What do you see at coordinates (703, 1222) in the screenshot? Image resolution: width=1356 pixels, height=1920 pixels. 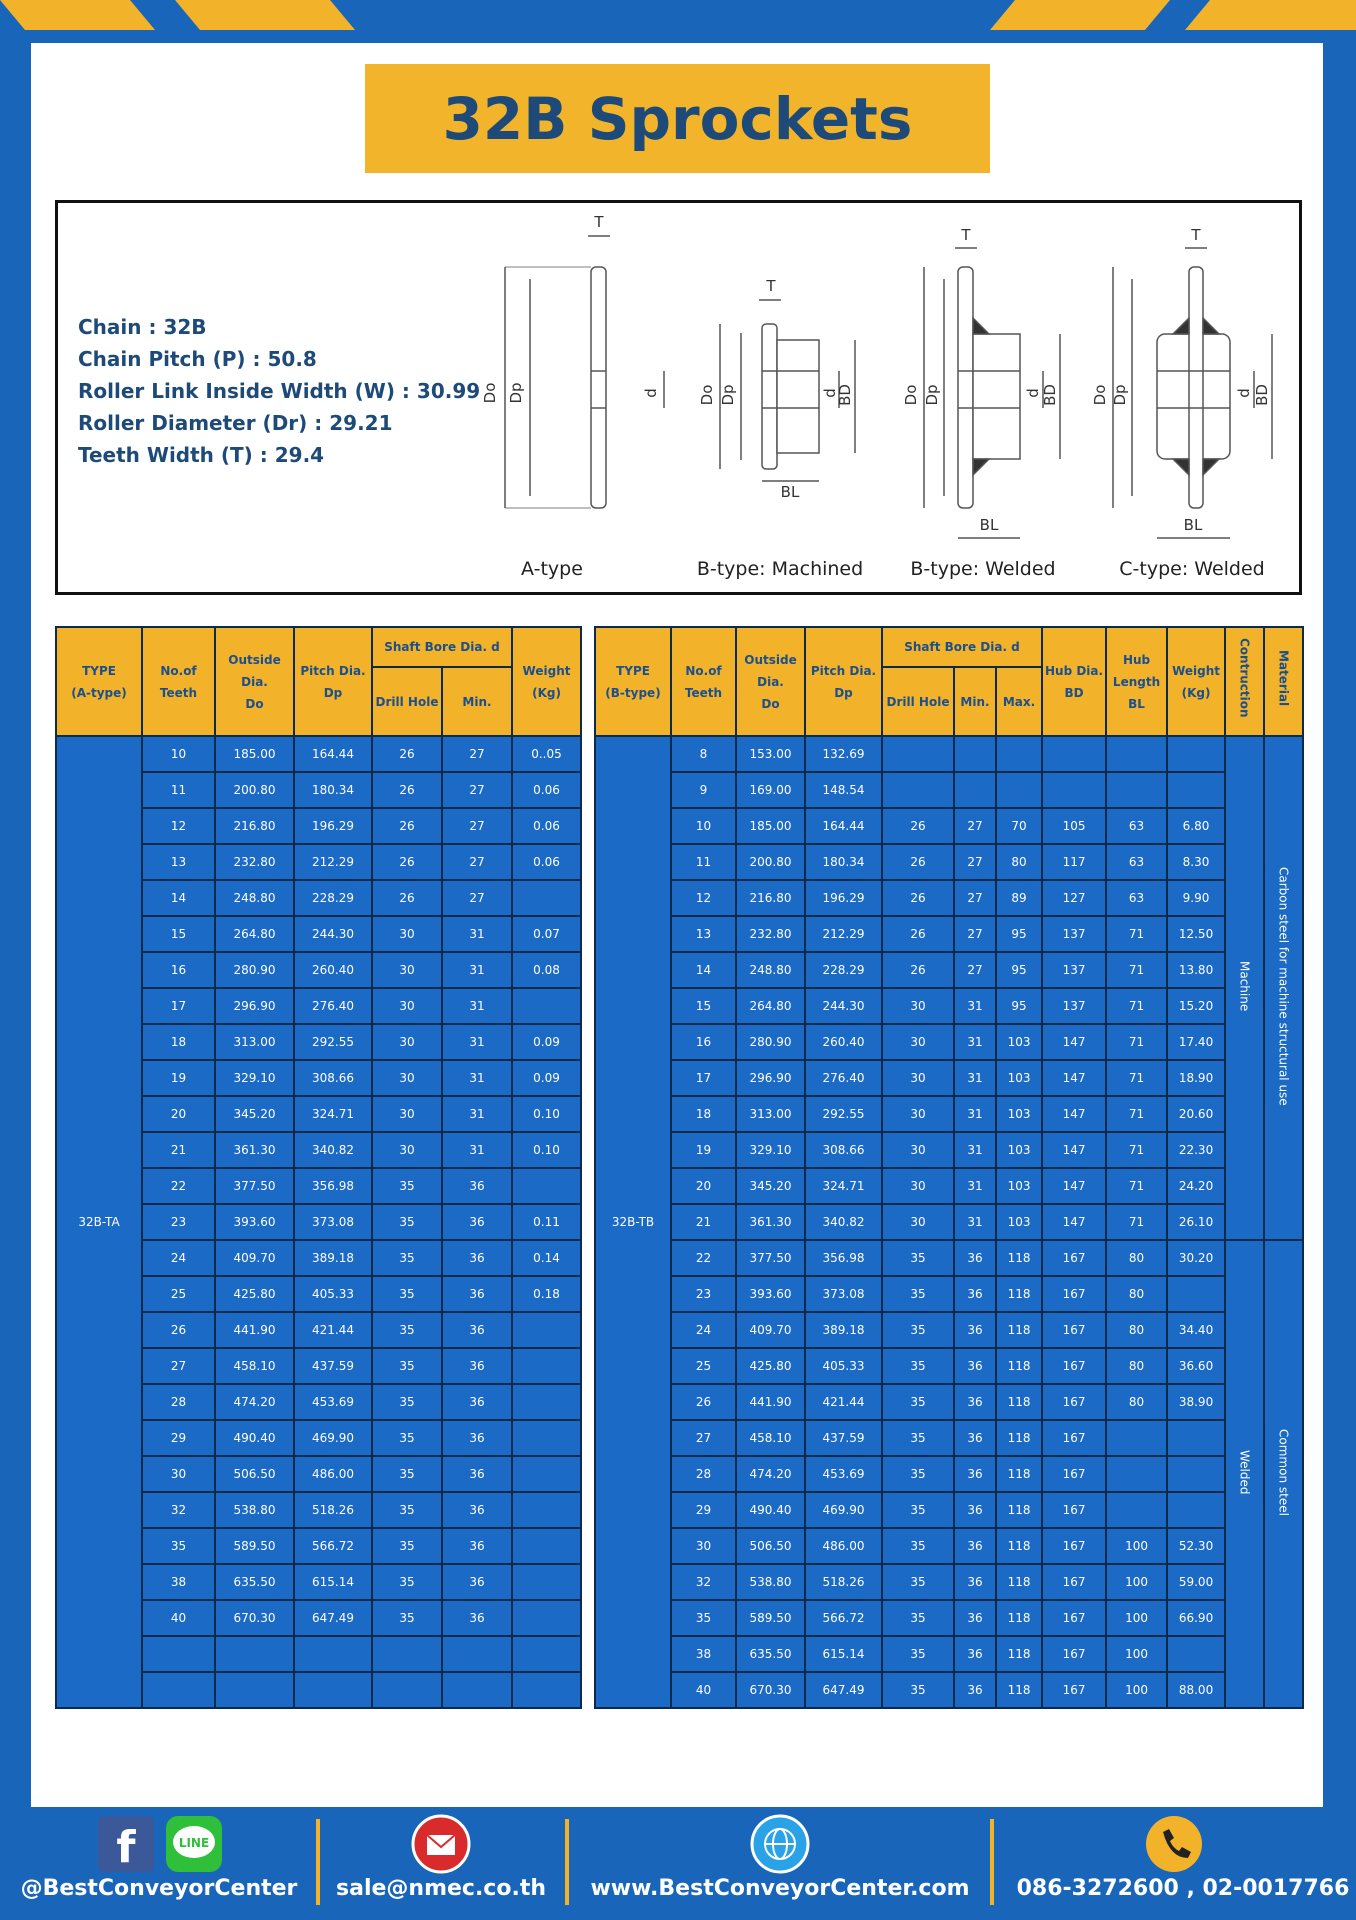 I see `table-cell: 21` at bounding box center [703, 1222].